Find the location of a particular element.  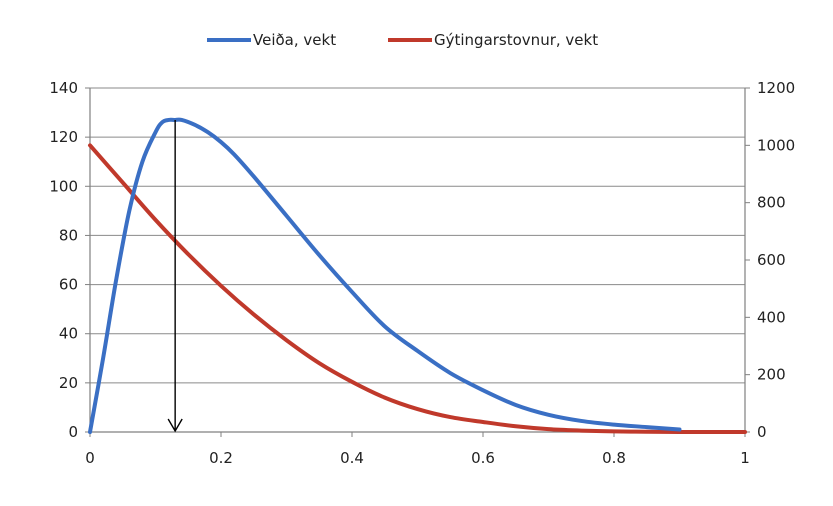

x-tick-label: 0.6 is located at coordinates (483, 458).